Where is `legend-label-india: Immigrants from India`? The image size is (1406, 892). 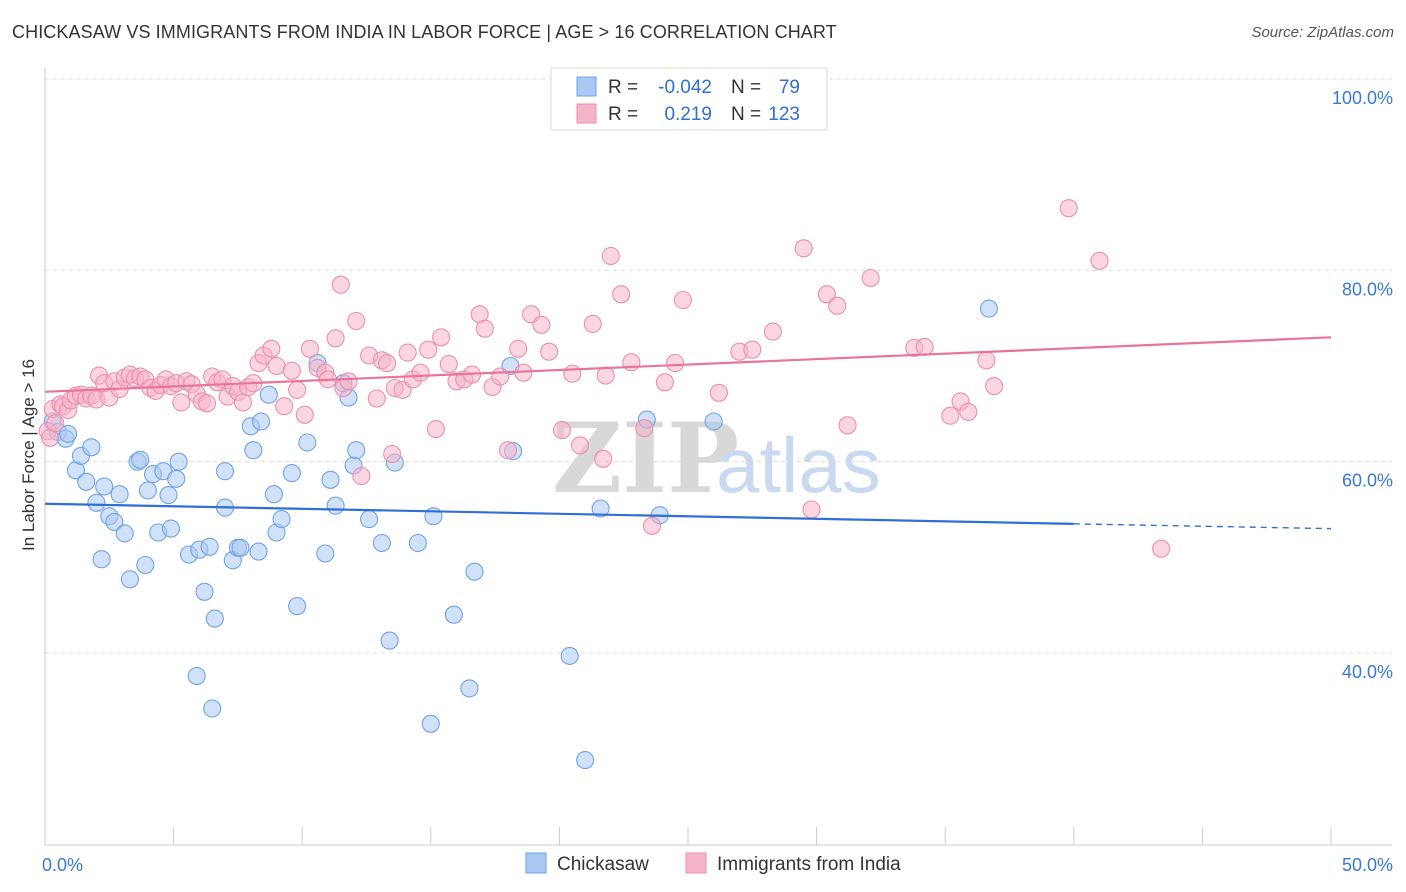 legend-label-india: Immigrants from India is located at coordinates (809, 864).